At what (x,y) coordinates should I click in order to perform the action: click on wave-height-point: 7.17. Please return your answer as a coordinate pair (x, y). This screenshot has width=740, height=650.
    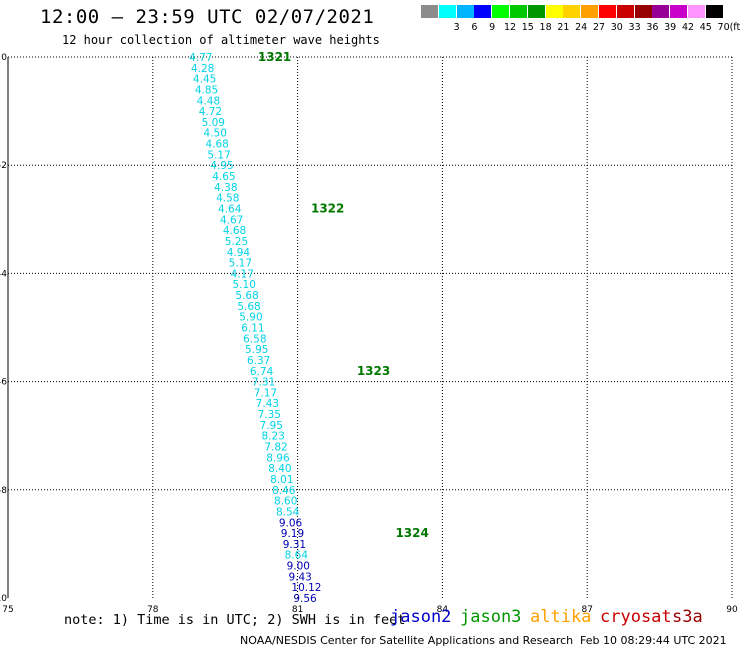
    Looking at the image, I should click on (265, 393).